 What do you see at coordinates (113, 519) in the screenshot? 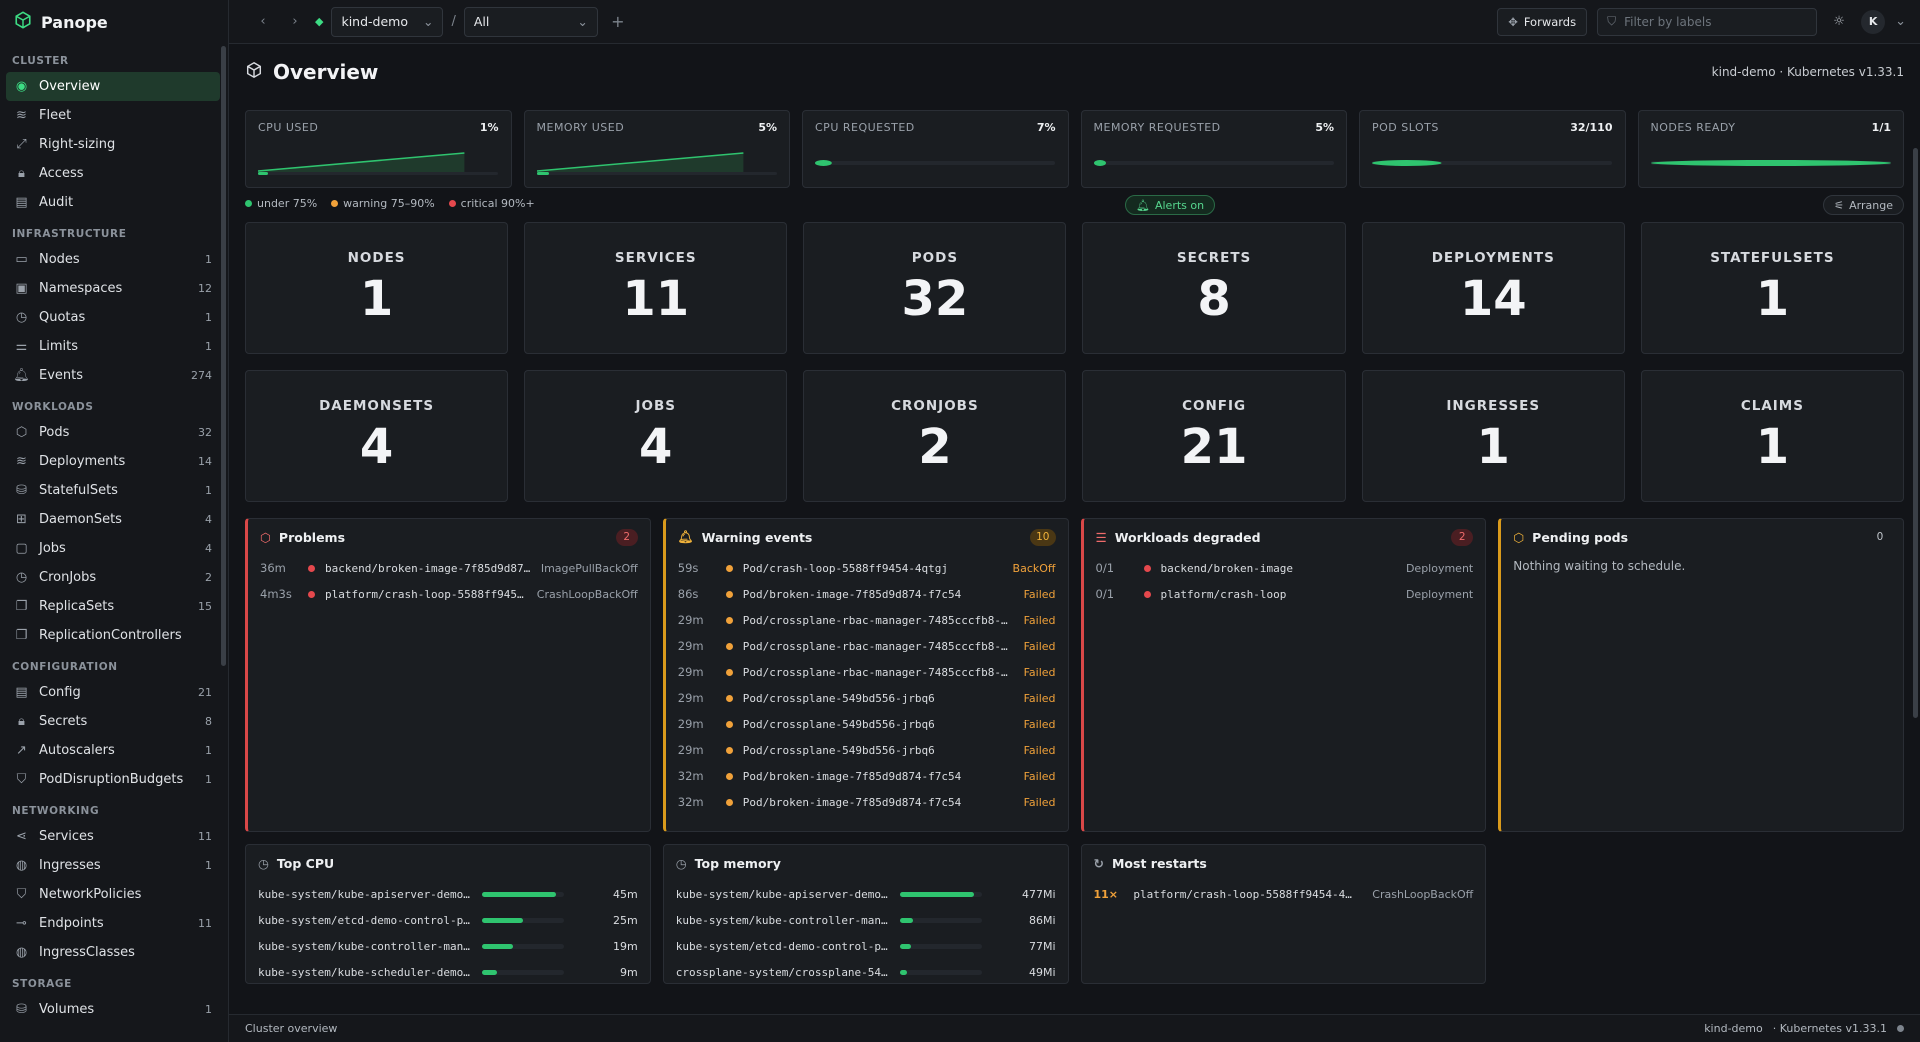
I see `sidebar-item-daemonsets: ⊞ DaemonSets 4` at bounding box center [113, 519].